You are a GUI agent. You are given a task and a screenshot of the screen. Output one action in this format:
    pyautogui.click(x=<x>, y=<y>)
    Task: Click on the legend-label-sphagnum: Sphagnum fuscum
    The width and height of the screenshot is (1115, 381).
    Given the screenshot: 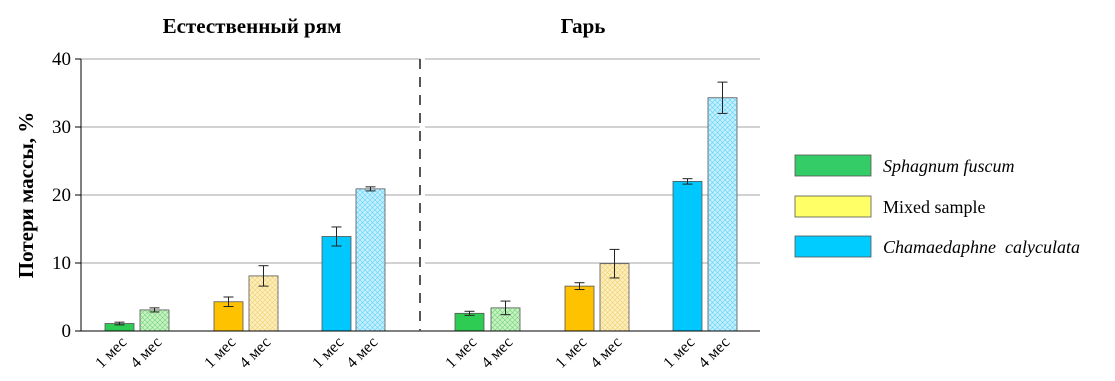 What is the action you would take?
    pyautogui.click(x=949, y=166)
    